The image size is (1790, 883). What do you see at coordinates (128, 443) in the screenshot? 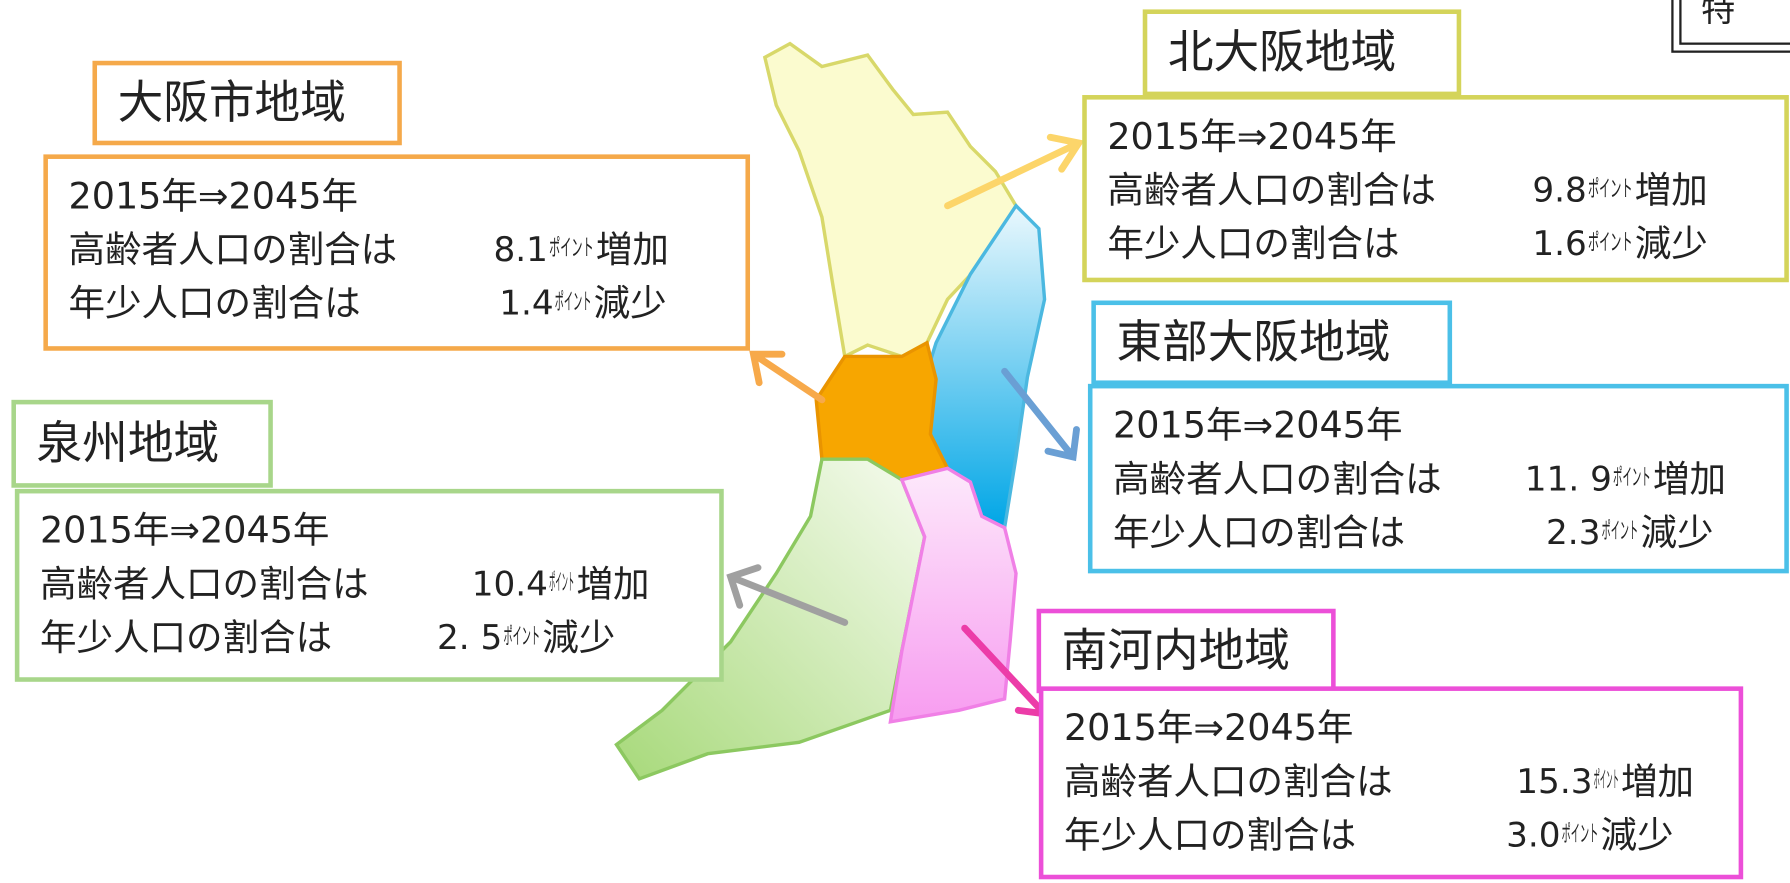
I see `region-name: 泉州地域` at bounding box center [128, 443].